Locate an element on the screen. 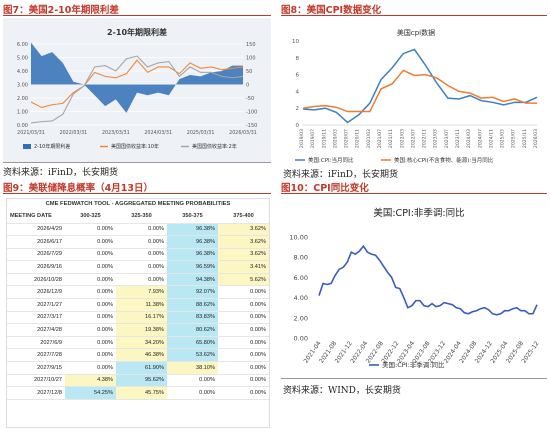 Image resolution: width=550 pixels, height=429 pixels. fig8-core-line is located at coordinates (419, 91).